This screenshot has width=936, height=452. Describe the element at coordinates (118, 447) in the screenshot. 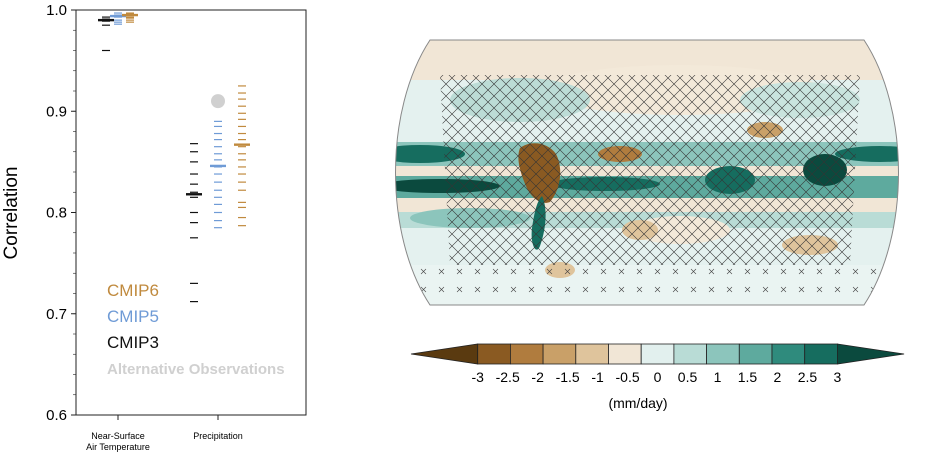

I see `x-tick-label: Air Temperature` at that location.